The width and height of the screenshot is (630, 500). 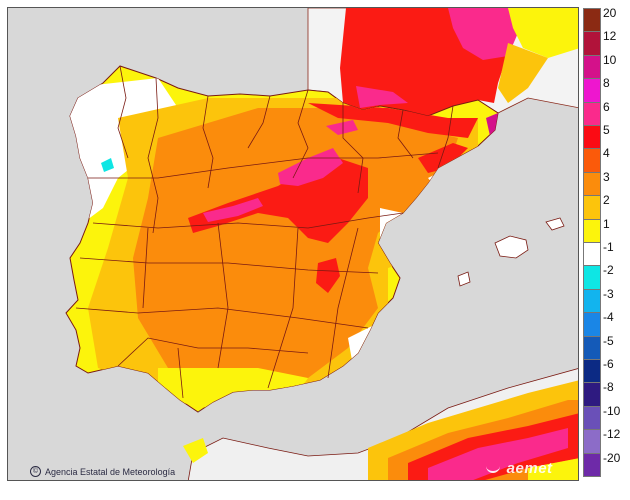 What do you see at coordinates (110, 471) in the screenshot?
I see `credit-text: Agencia Estatal de Meteorología` at bounding box center [110, 471].